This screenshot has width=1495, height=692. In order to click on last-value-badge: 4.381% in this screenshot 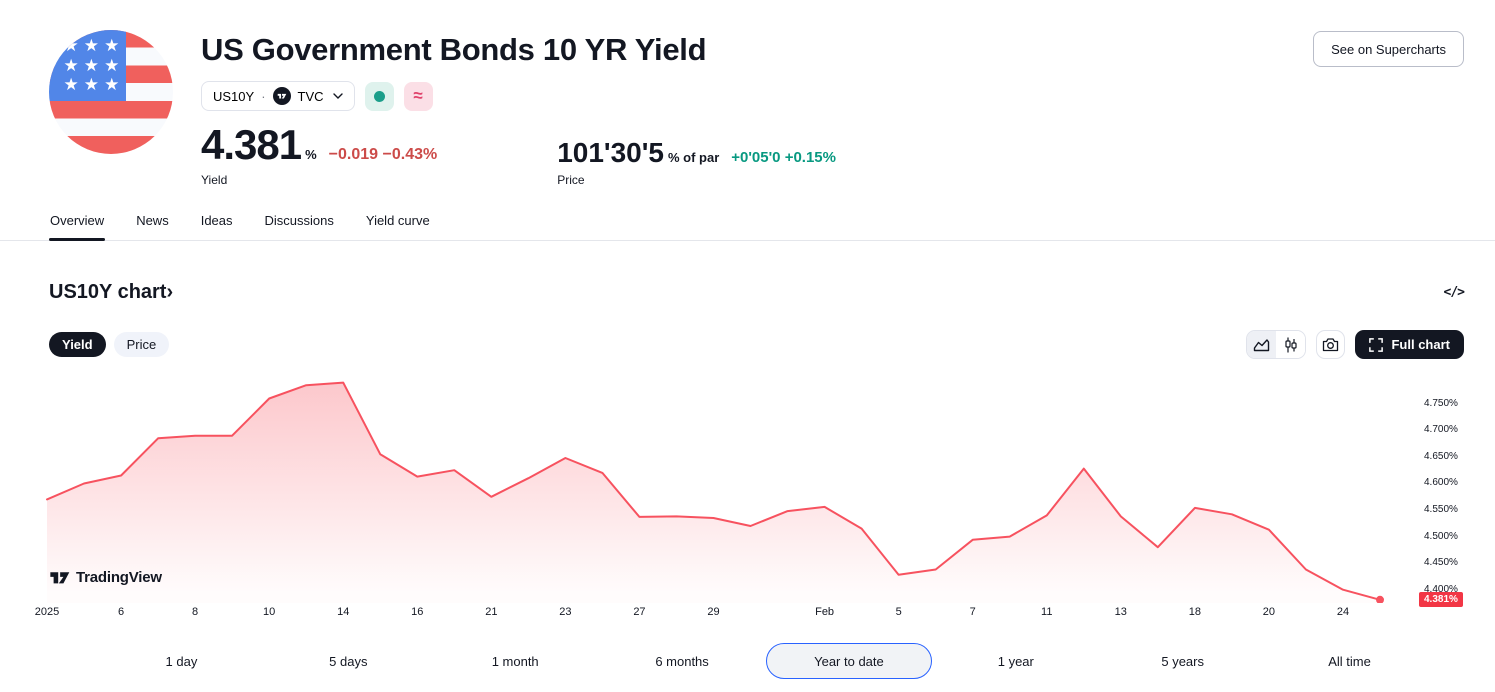, I will do `click(1441, 599)`.